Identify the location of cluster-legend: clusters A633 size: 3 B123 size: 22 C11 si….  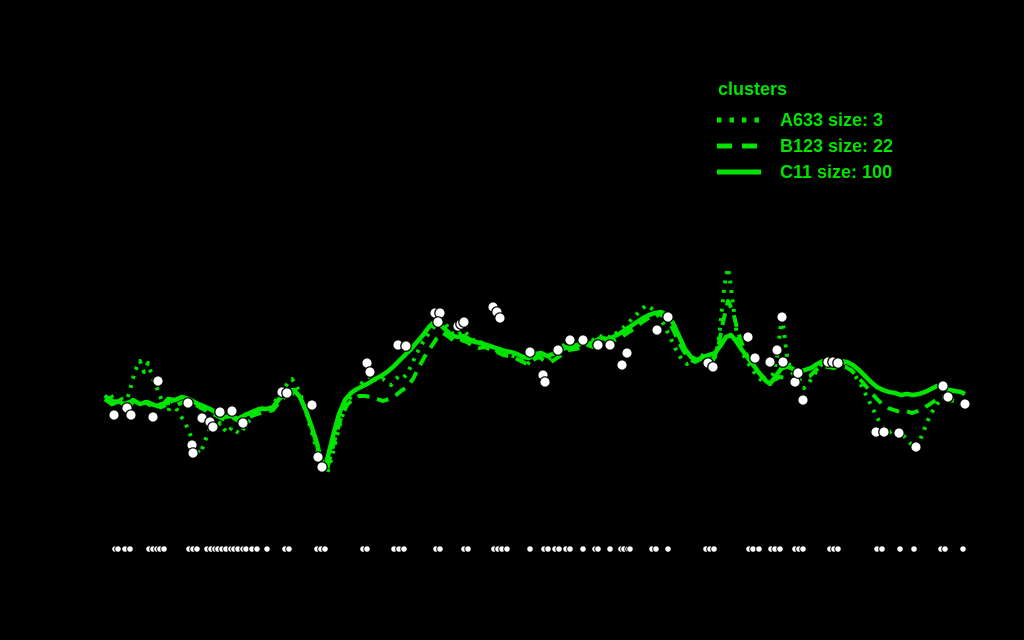
(804, 132).